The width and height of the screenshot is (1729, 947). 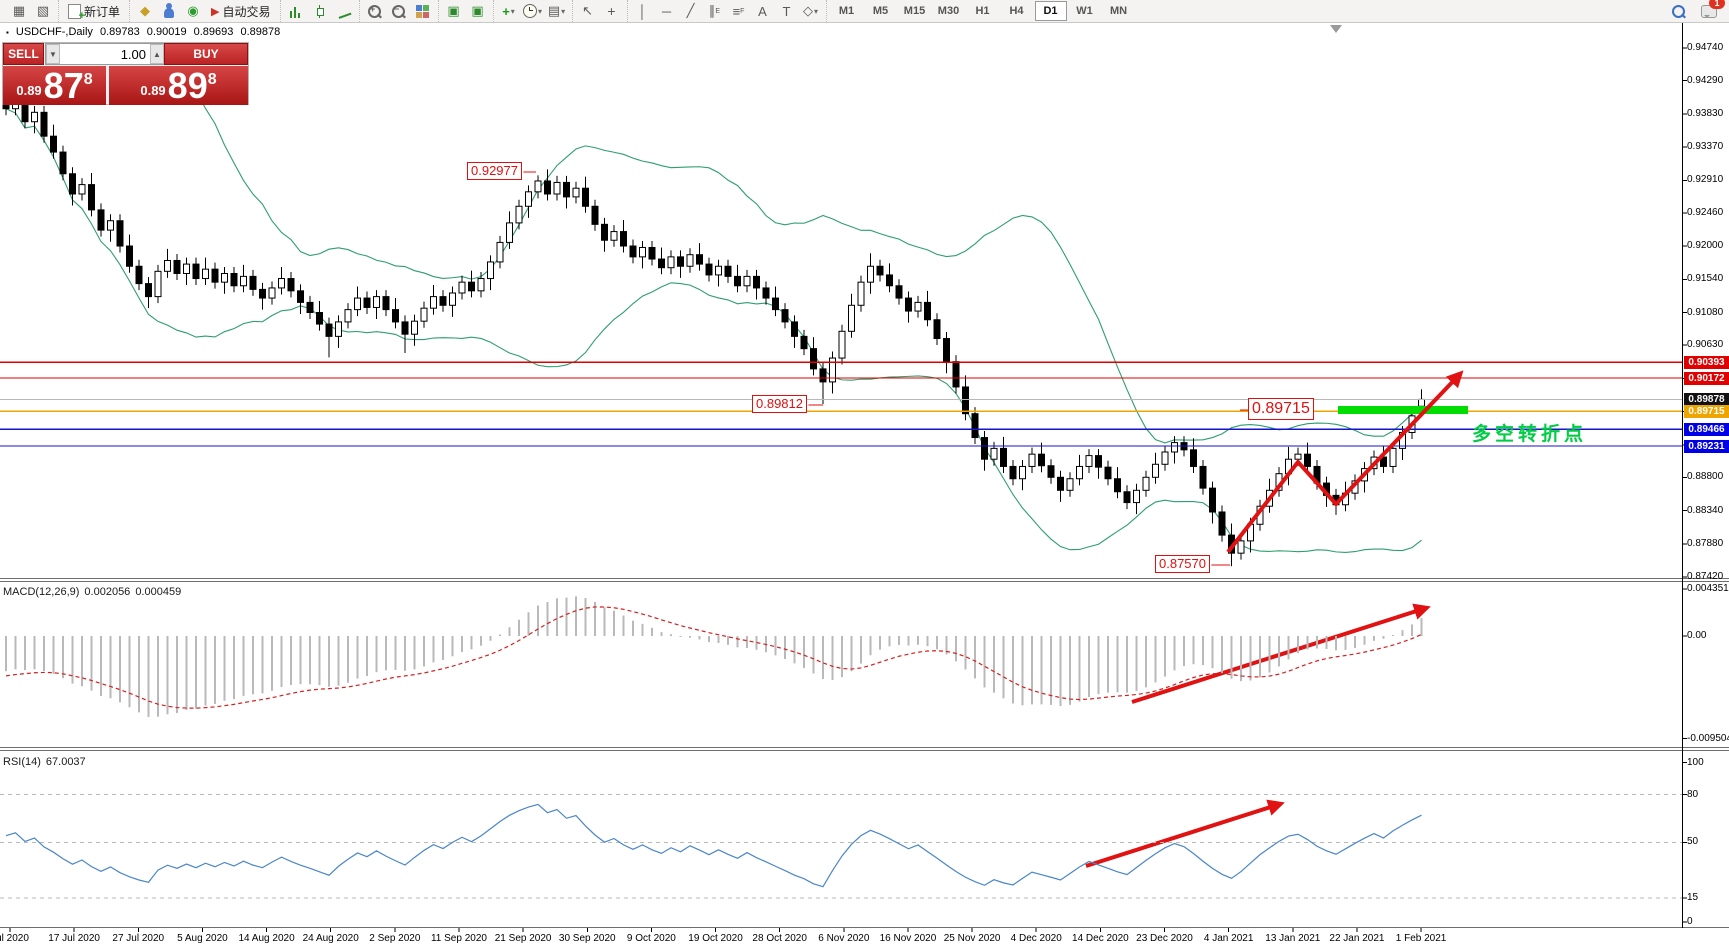 I want to click on template-button: ▤ ▾, so click(x=556, y=10).